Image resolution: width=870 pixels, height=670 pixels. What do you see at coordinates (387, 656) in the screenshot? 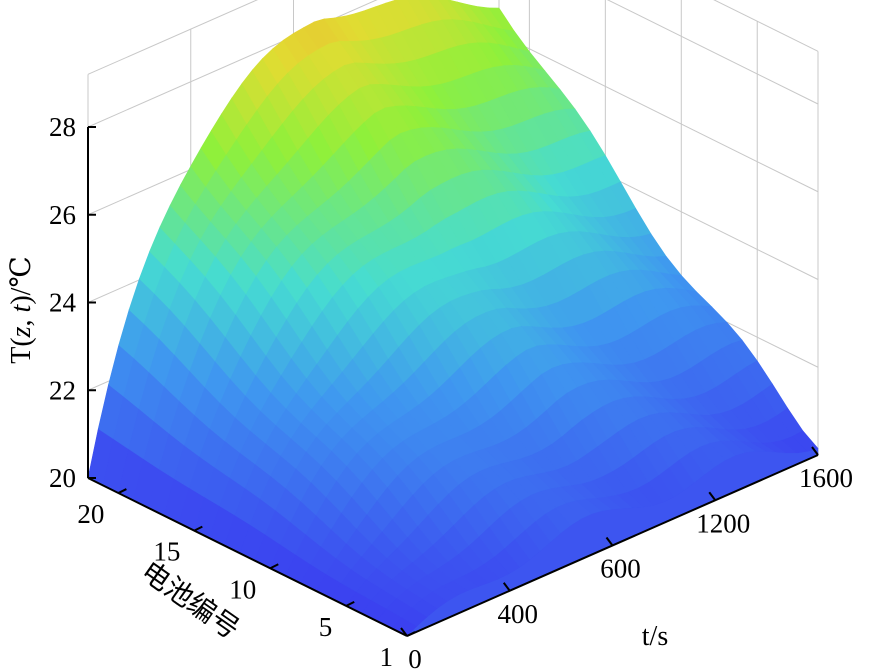
I see `y-tick-label: 1` at bounding box center [387, 656].